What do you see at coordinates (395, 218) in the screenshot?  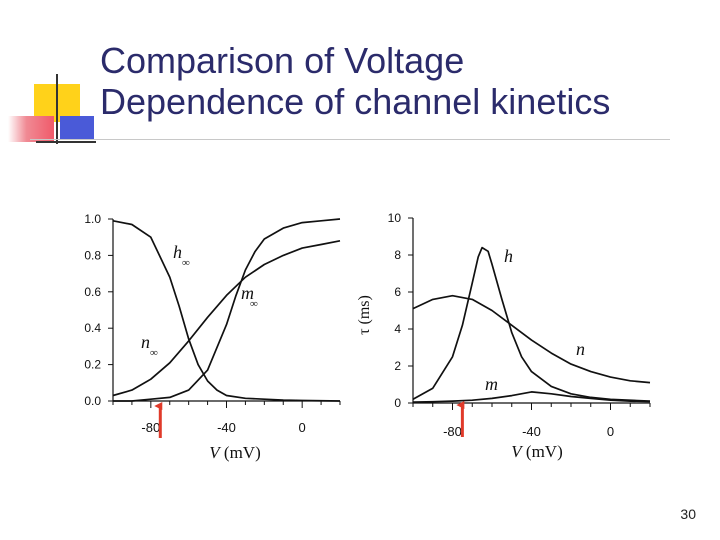 I see `y-tick-label: 10` at bounding box center [395, 218].